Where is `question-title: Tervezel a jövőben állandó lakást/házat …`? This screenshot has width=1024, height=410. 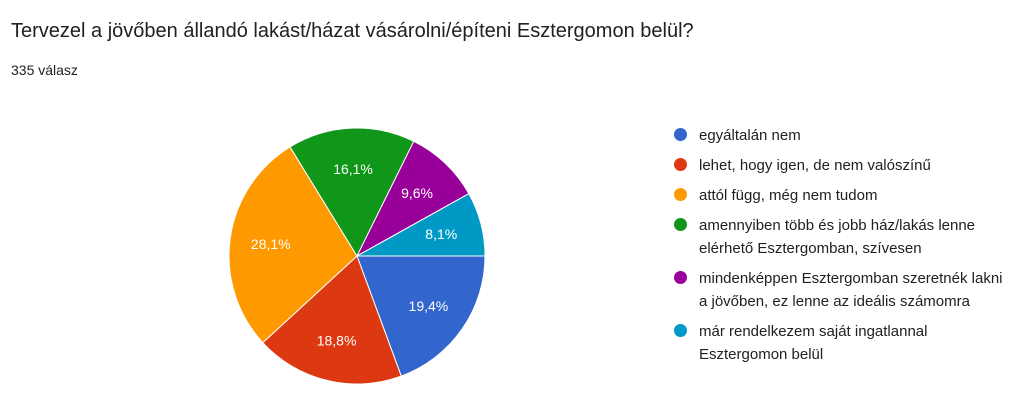 question-title: Tervezel a jövőben állandó lakást/házat … is located at coordinates (352, 31).